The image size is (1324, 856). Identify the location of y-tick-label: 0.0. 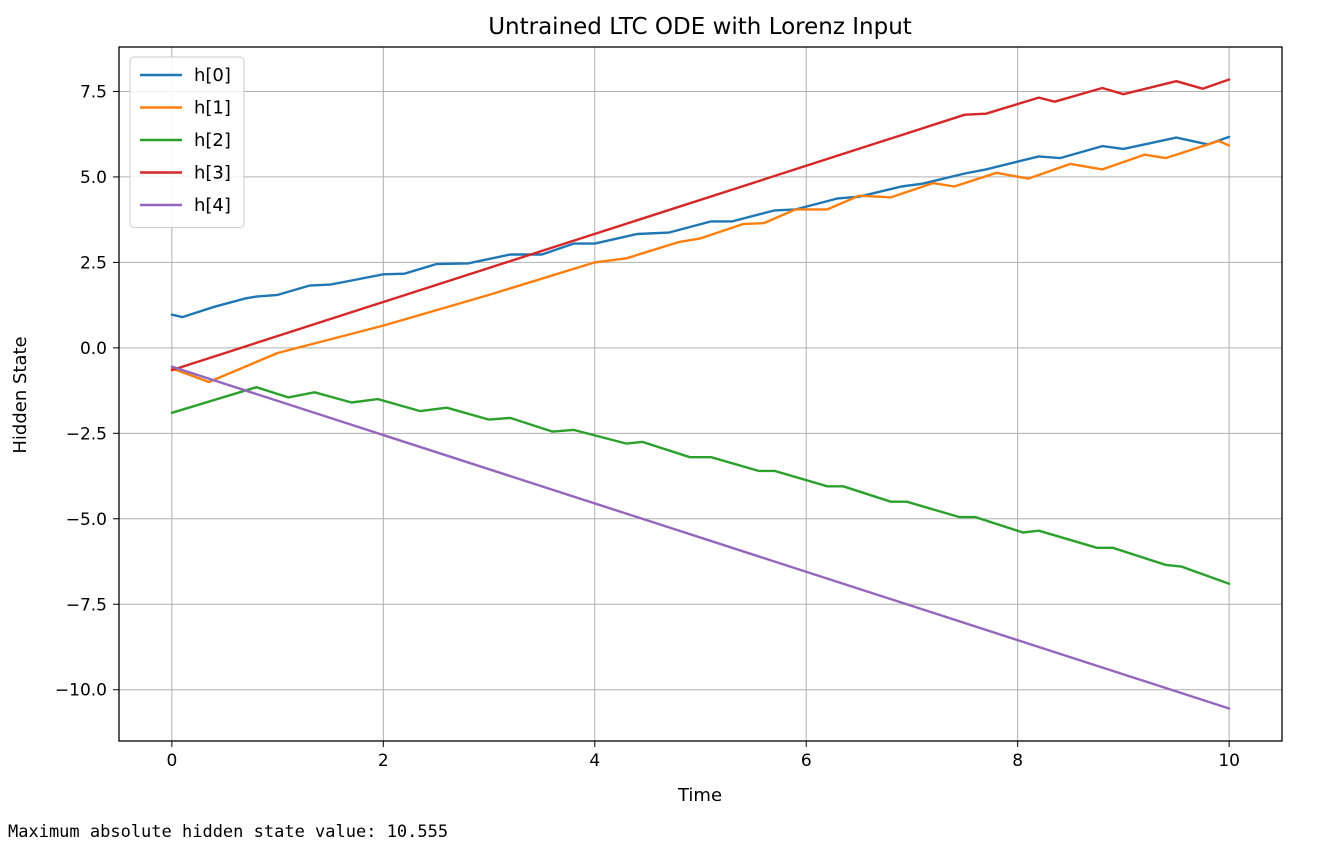
(93, 349).